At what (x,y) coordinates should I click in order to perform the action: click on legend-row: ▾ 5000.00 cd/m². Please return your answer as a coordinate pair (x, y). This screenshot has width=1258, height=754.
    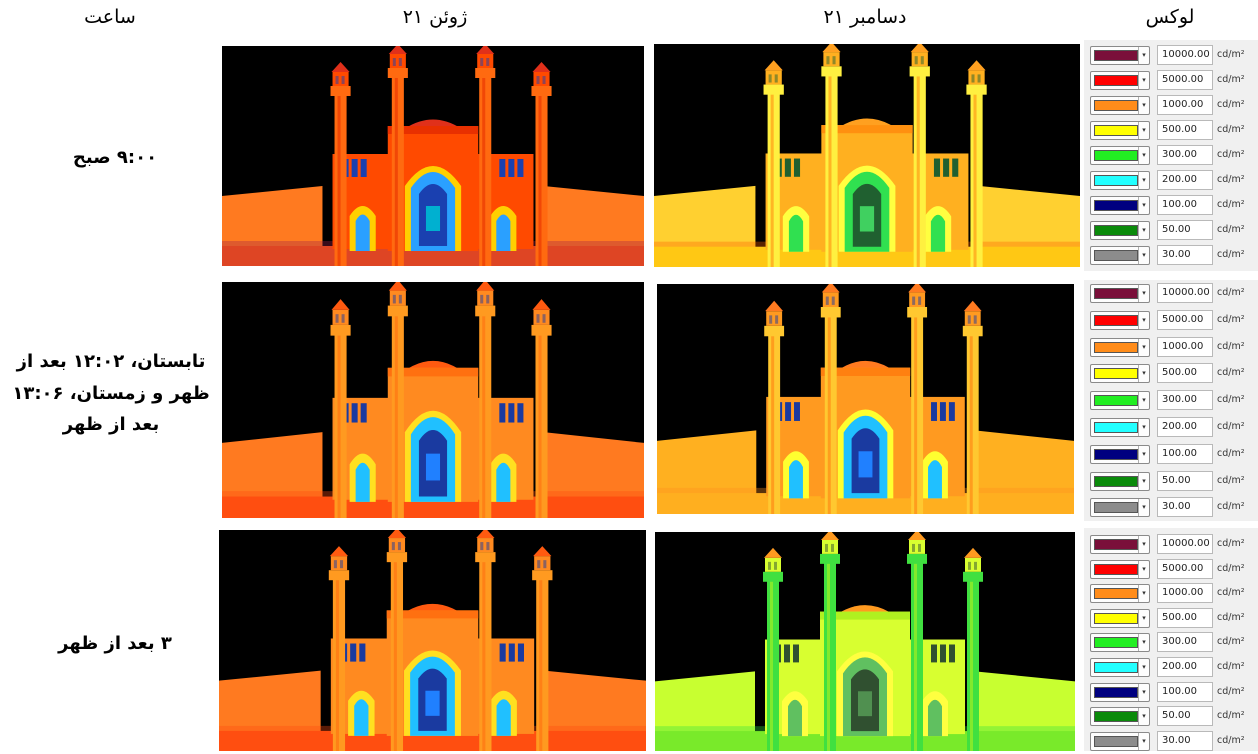
    Looking at the image, I should click on (1171, 81).